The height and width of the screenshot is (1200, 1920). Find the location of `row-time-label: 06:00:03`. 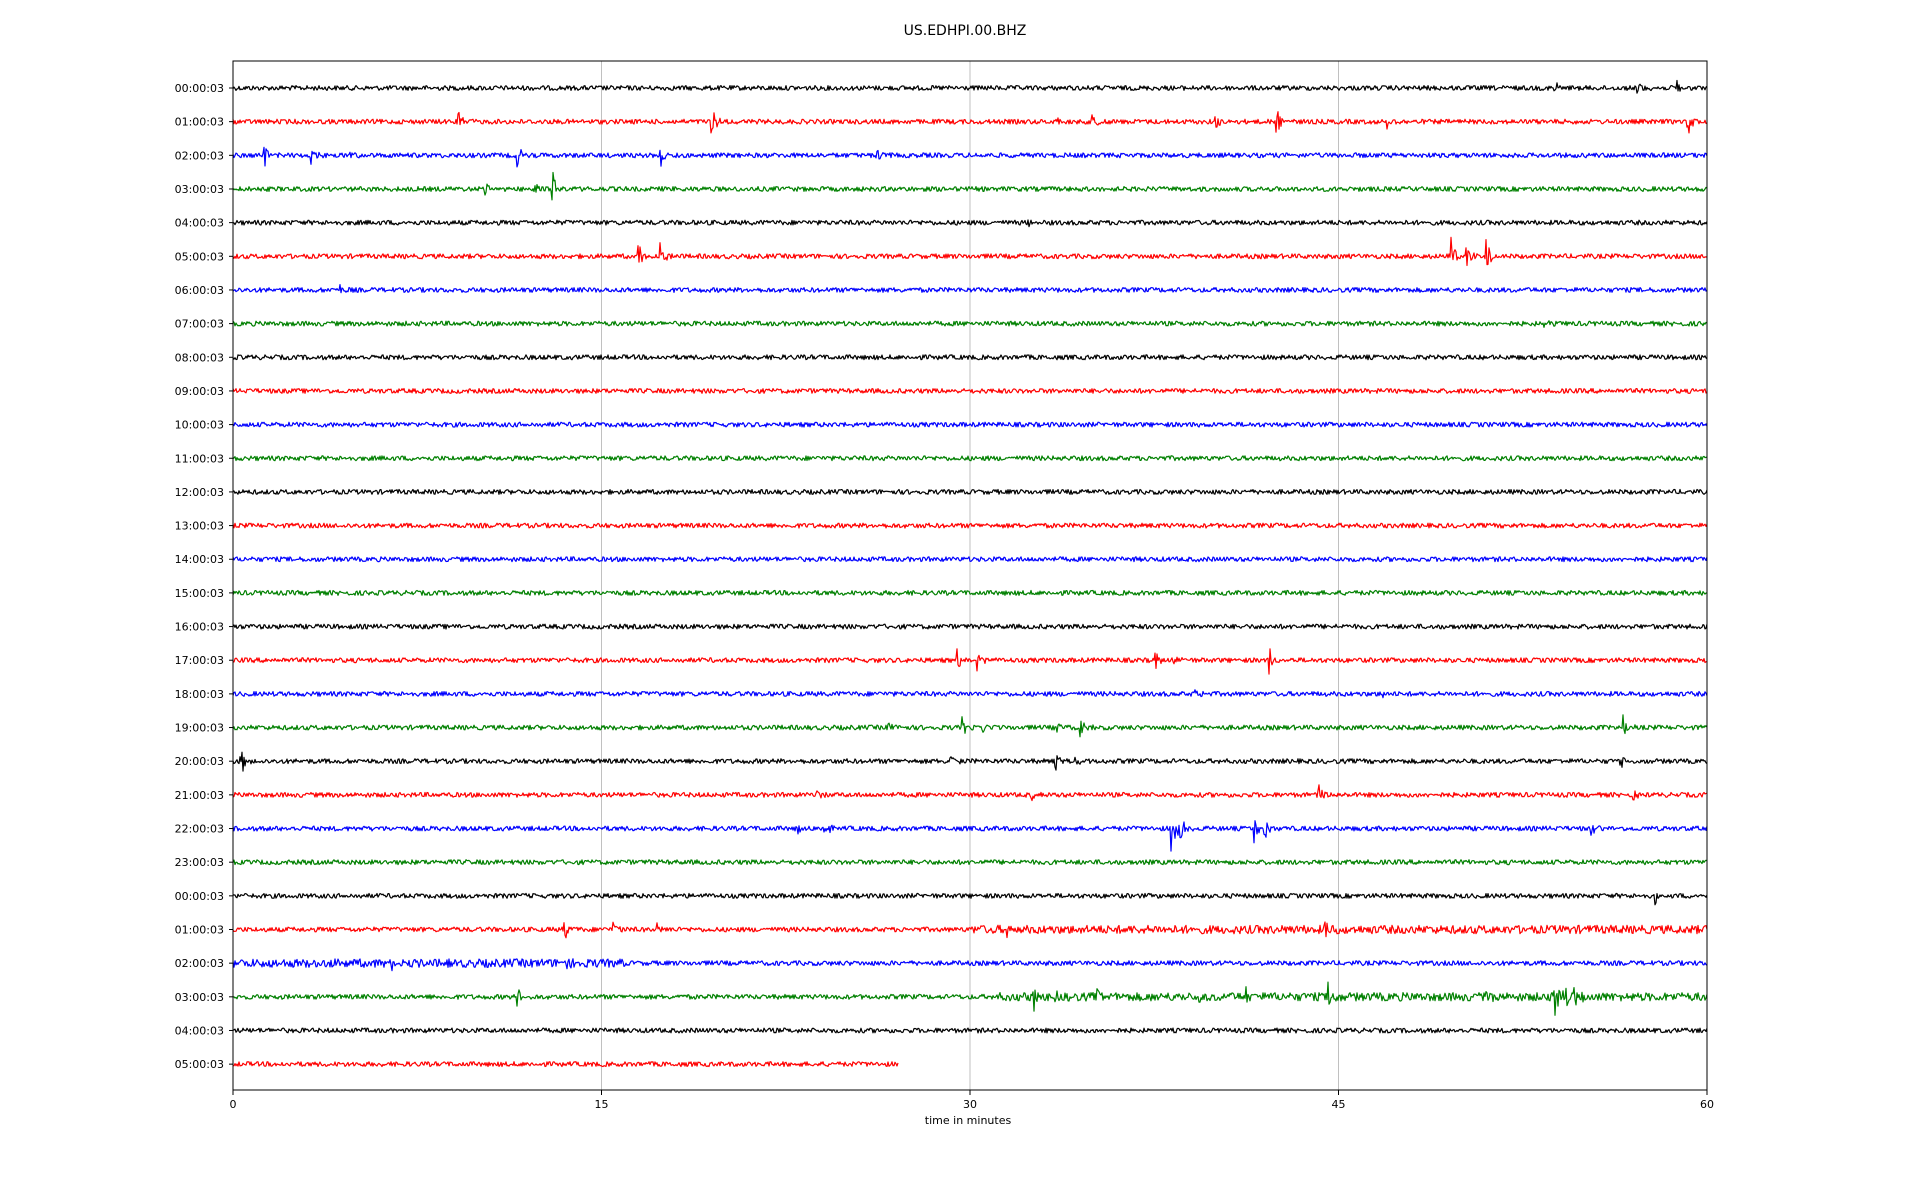

row-time-label: 06:00:03 is located at coordinates (199, 290).